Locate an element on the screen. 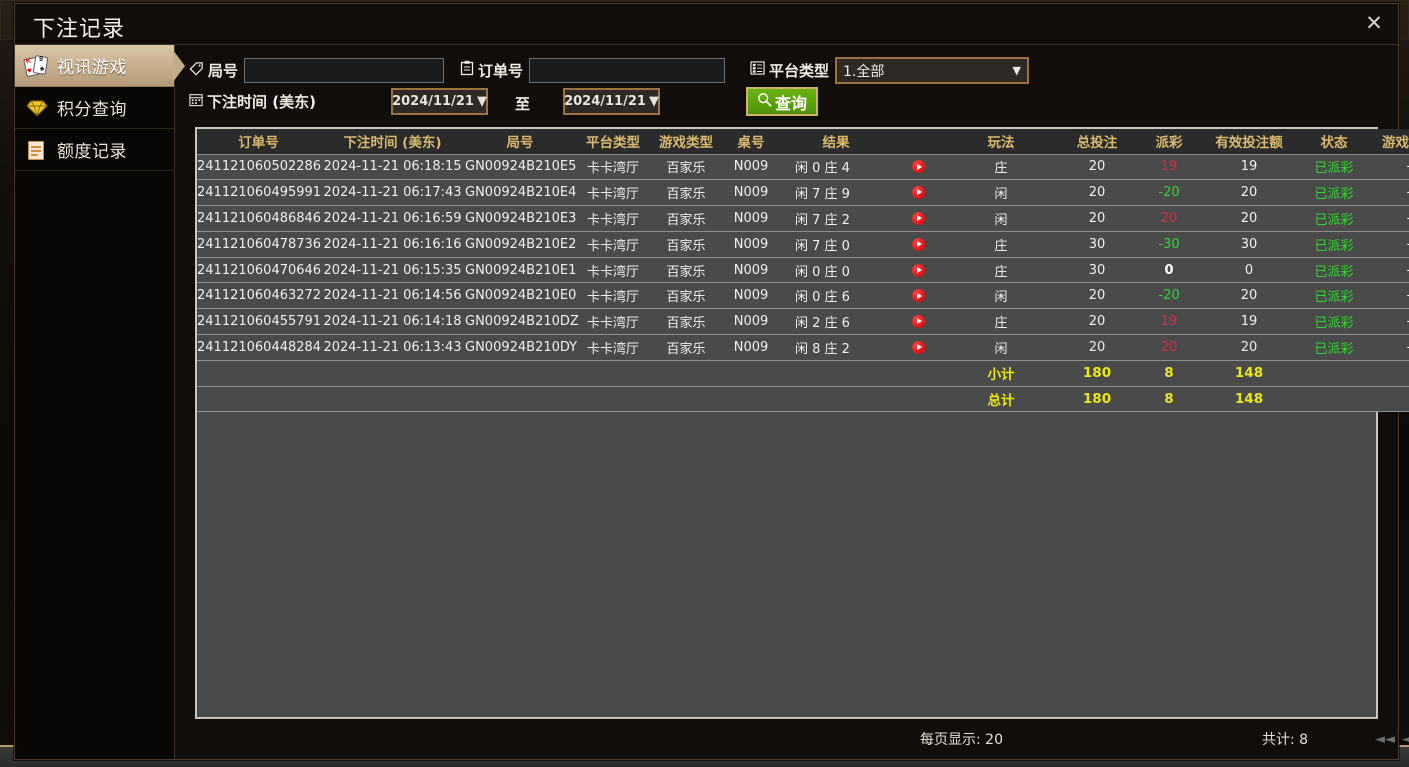 This screenshot has height=767, width=1409. cell-bet-time: 2024-11-21 06:14:18 is located at coordinates (392, 322).